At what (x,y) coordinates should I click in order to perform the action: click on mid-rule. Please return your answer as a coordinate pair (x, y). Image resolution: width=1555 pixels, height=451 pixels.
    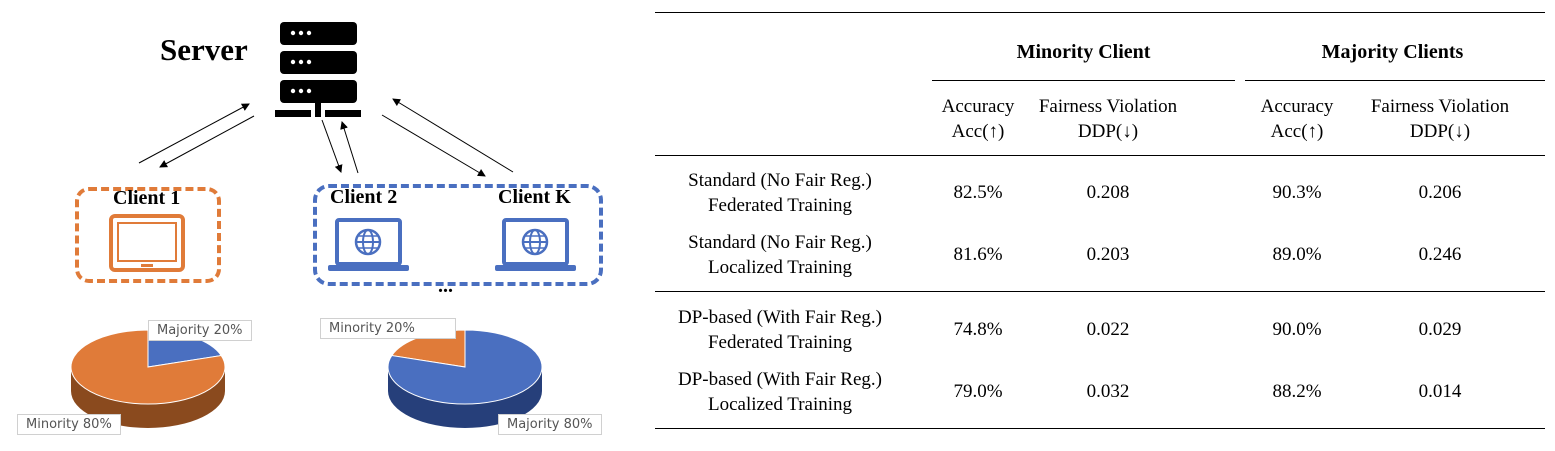
    Looking at the image, I should click on (1100, 291).